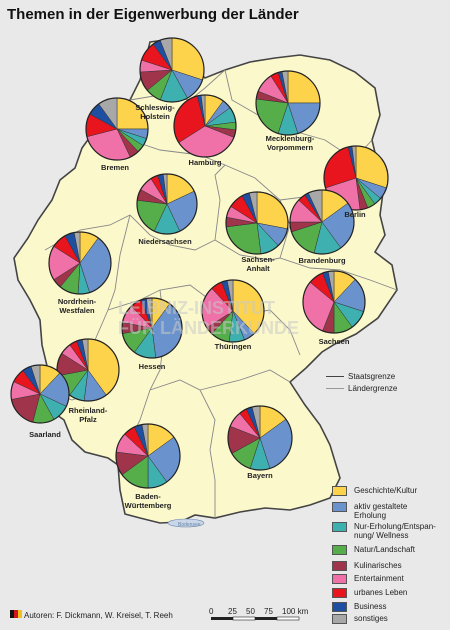  I want to click on state-label: Brandenburg, so click(322, 260).